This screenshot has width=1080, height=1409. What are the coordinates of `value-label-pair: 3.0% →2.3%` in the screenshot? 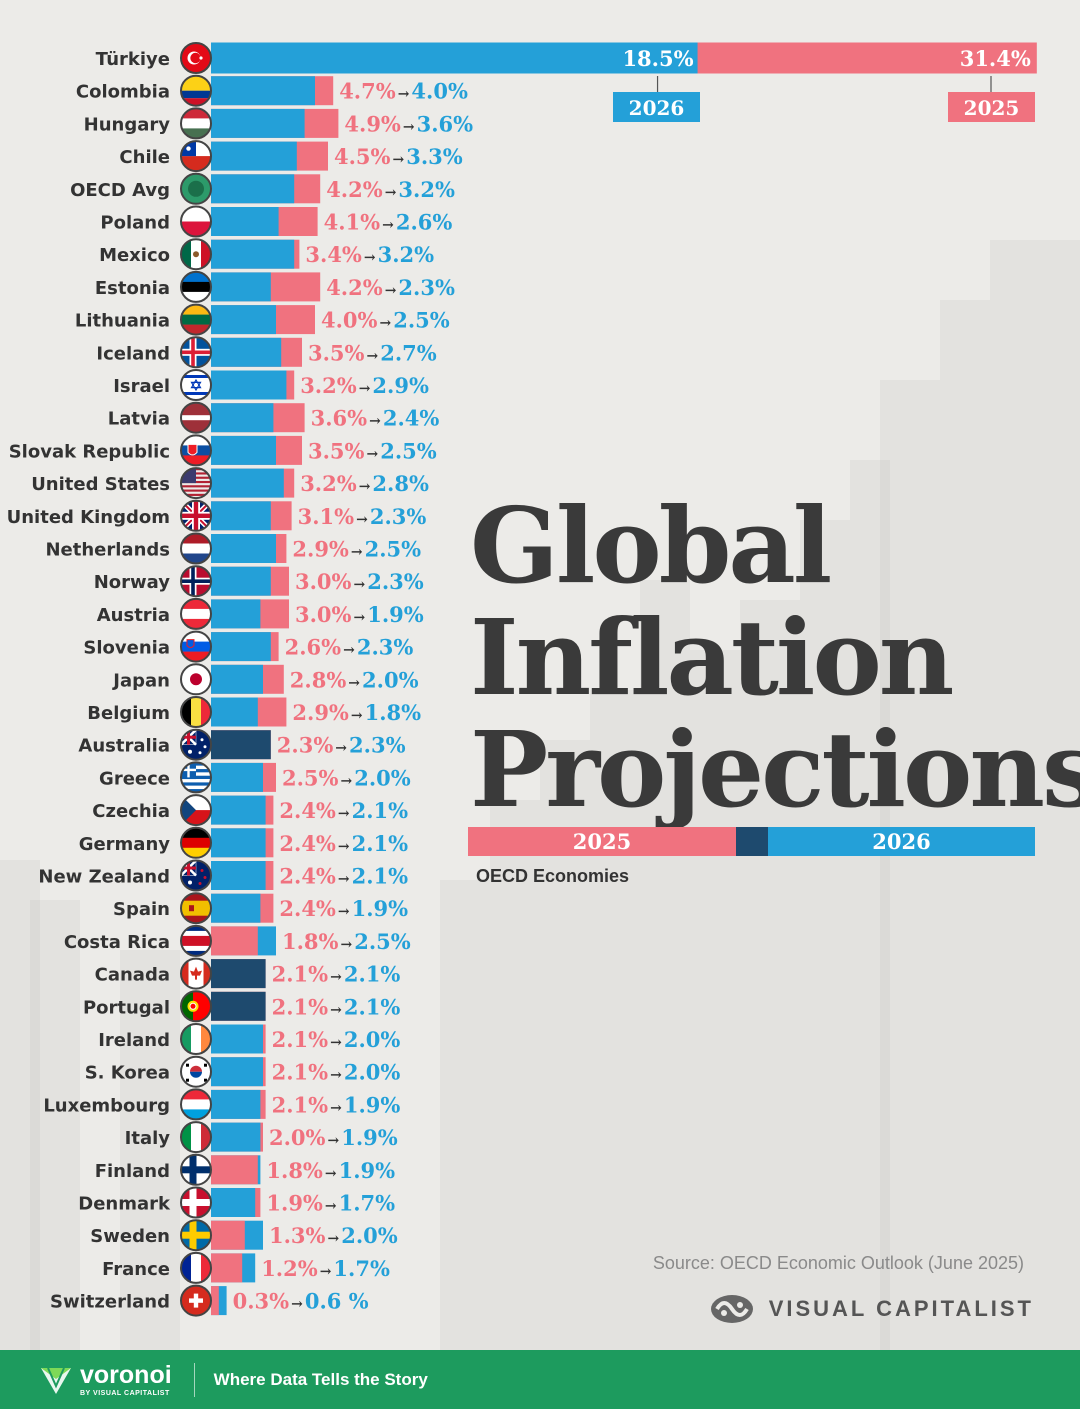 It's located at (359, 581).